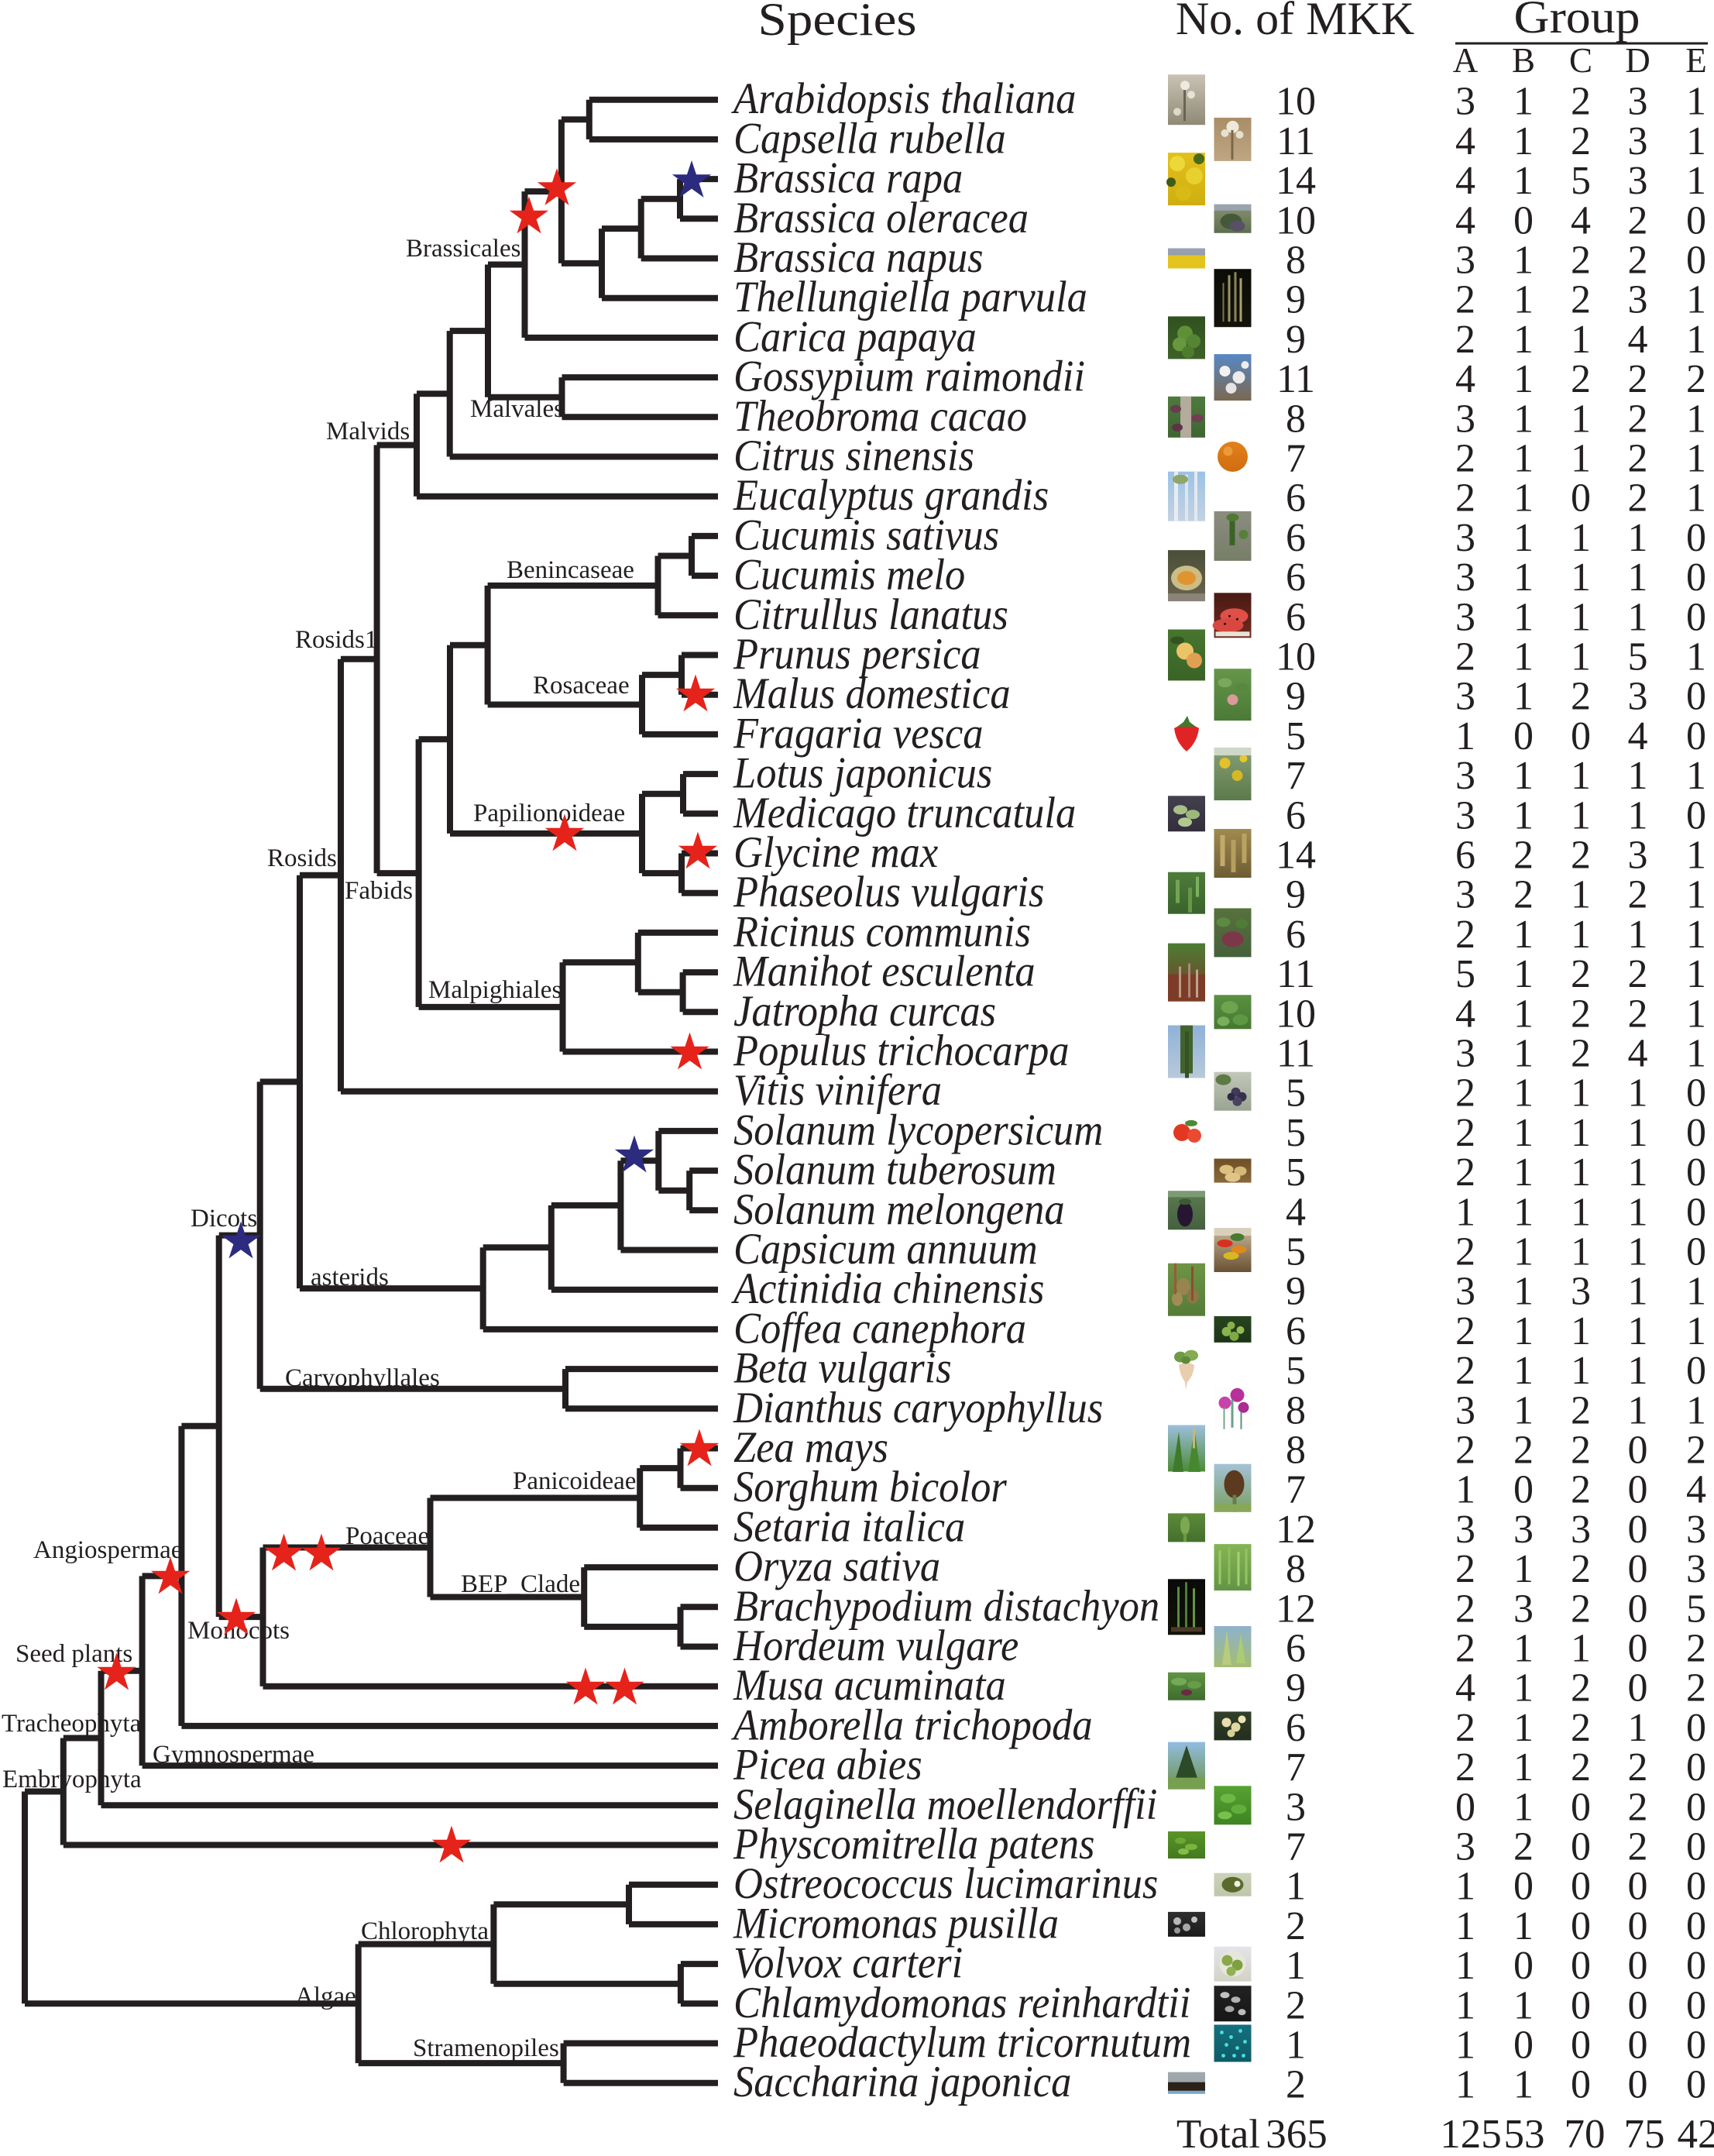 Image resolution: width=1714 pixels, height=2156 pixels. What do you see at coordinates (1296, 181) in the screenshot?
I see `svg-text: 14` at bounding box center [1296, 181].